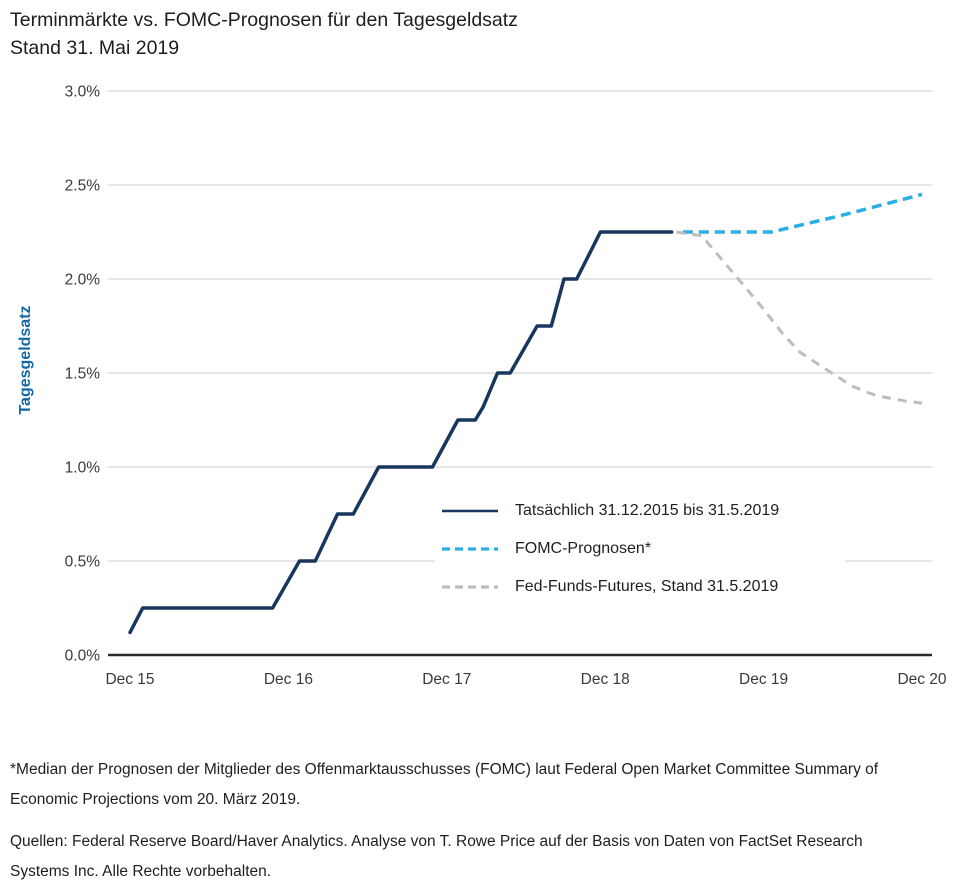 Image resolution: width=960 pixels, height=892 pixels. I want to click on x-tick-label: Dec 16, so click(288, 679).